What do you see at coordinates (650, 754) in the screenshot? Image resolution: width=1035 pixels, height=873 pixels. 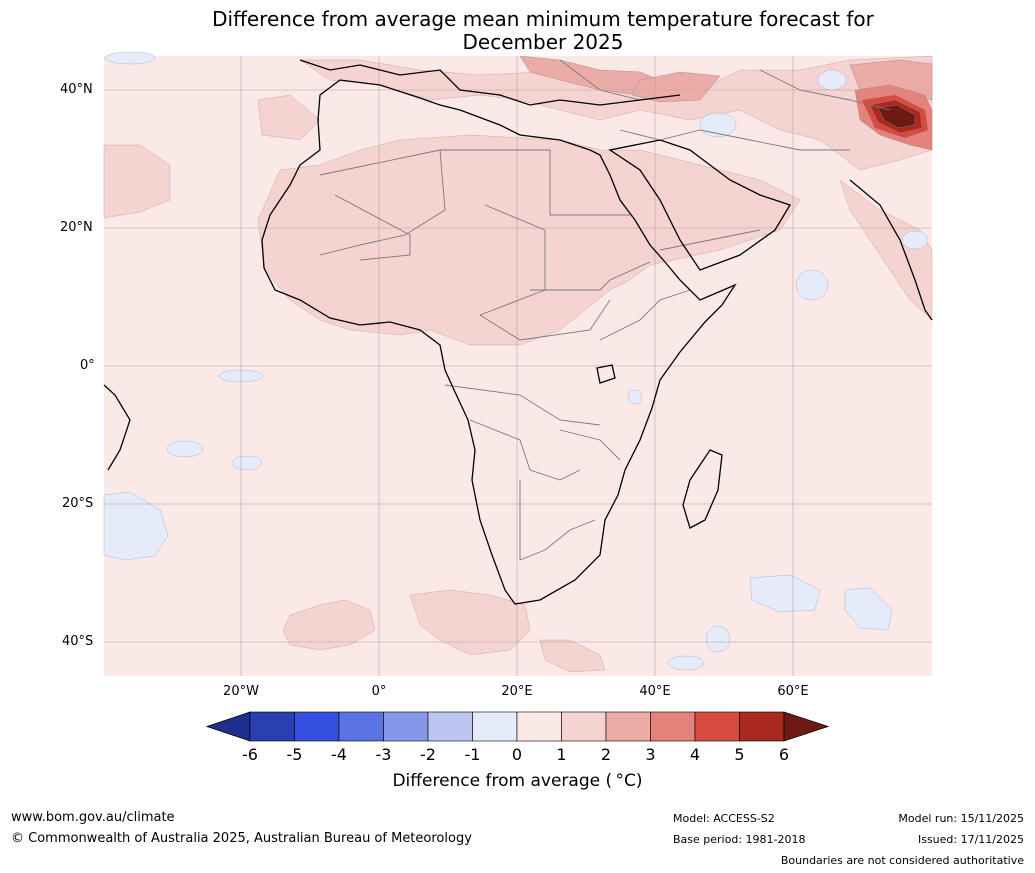 I see `colorbar-tick-label: 3` at bounding box center [650, 754].